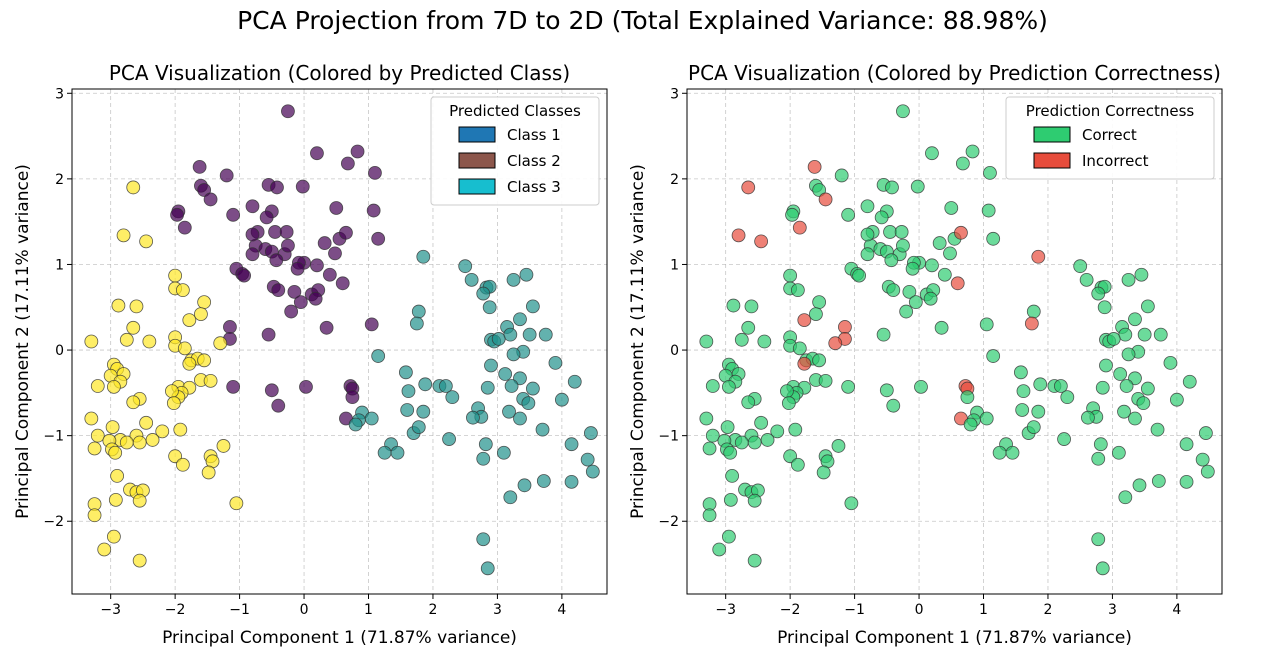  I want to click on x-tick-label: 1, so click(983, 610).